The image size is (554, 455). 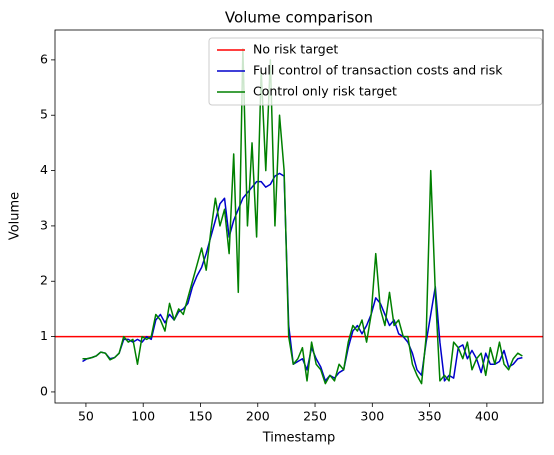 I want to click on chart-title: Volume comparison, so click(x=299, y=18).